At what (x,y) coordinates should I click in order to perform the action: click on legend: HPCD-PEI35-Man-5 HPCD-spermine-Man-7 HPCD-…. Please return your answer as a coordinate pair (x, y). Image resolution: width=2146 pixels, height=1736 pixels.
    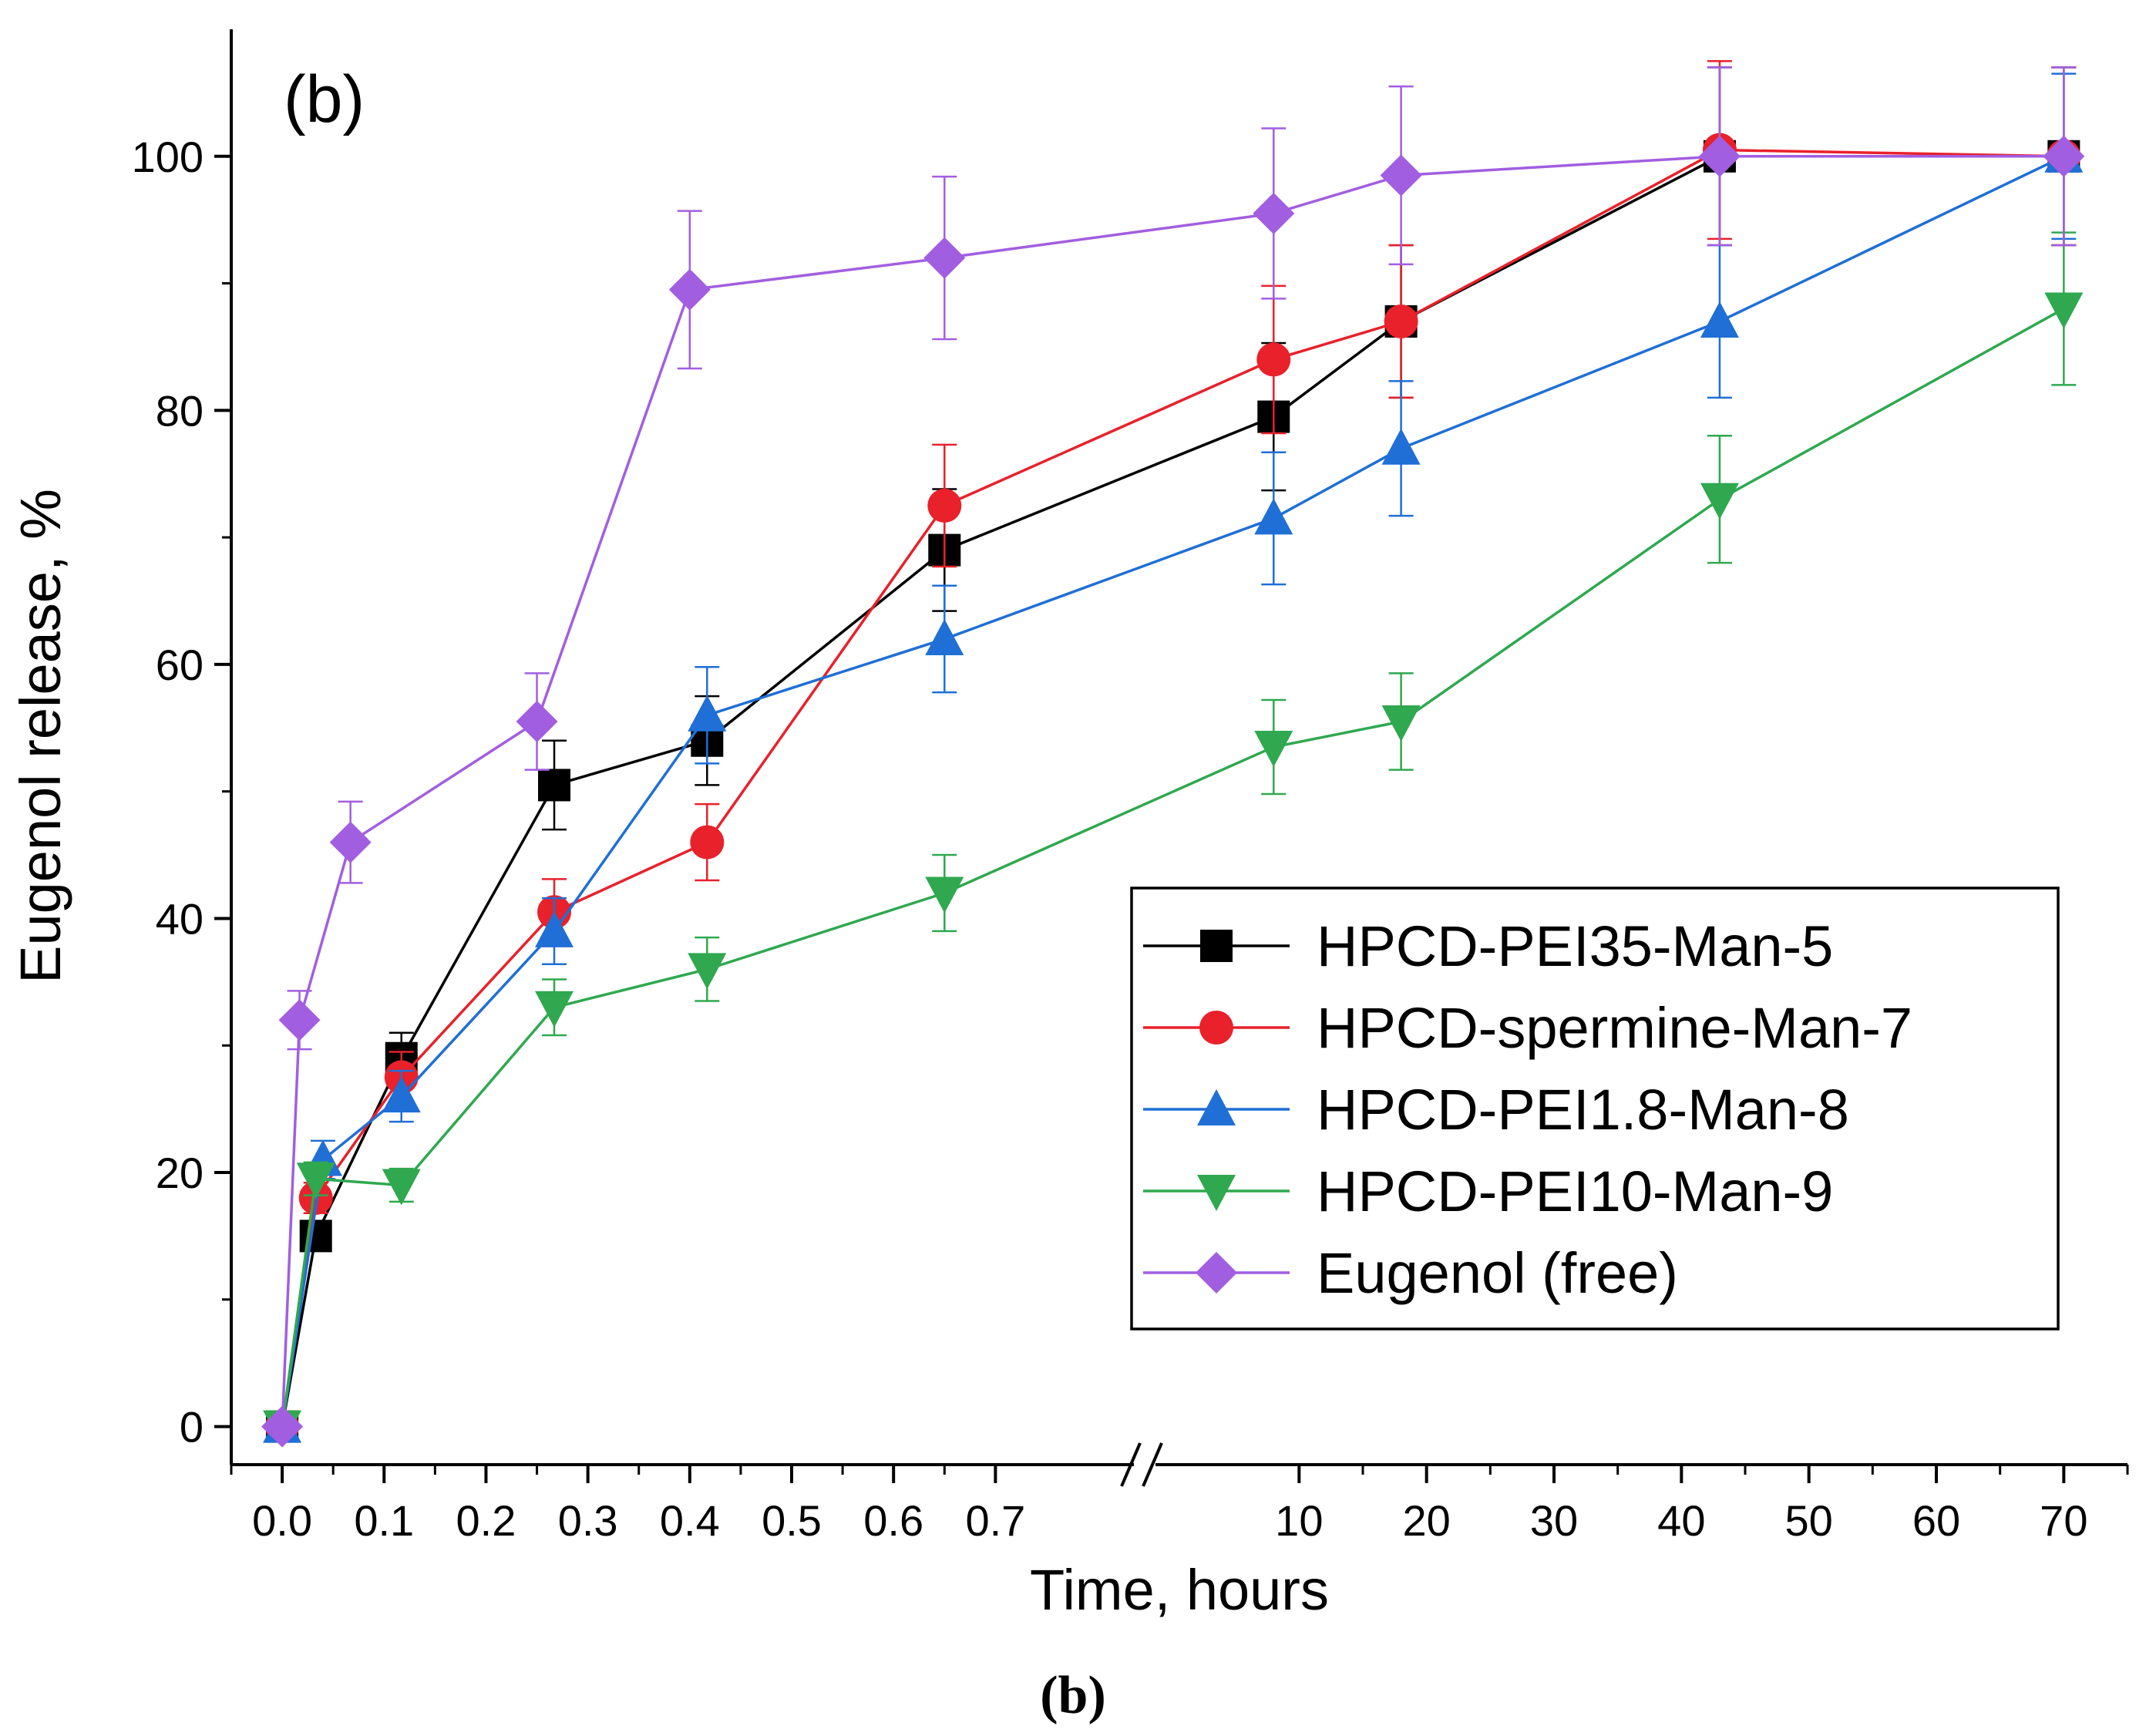
    Looking at the image, I should click on (1595, 1109).